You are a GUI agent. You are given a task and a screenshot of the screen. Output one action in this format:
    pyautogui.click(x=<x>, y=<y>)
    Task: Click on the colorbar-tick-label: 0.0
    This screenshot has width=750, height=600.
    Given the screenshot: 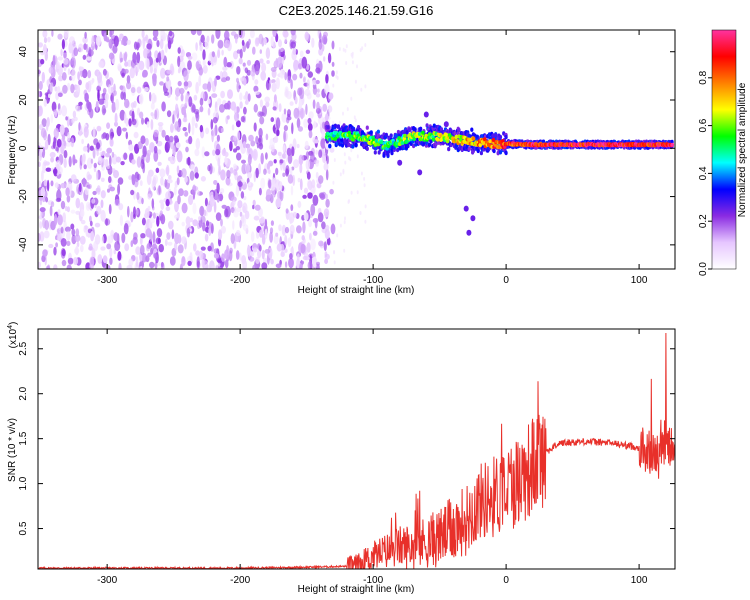 What is the action you would take?
    pyautogui.click(x=703, y=269)
    